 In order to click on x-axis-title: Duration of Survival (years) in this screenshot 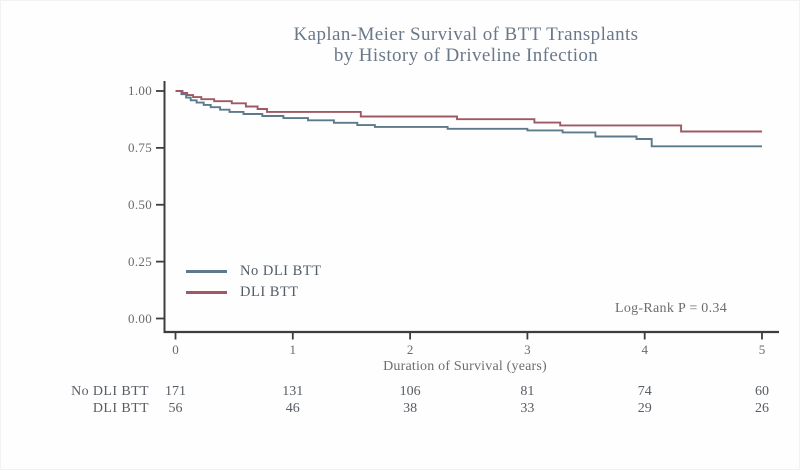, I will do `click(465, 366)`.